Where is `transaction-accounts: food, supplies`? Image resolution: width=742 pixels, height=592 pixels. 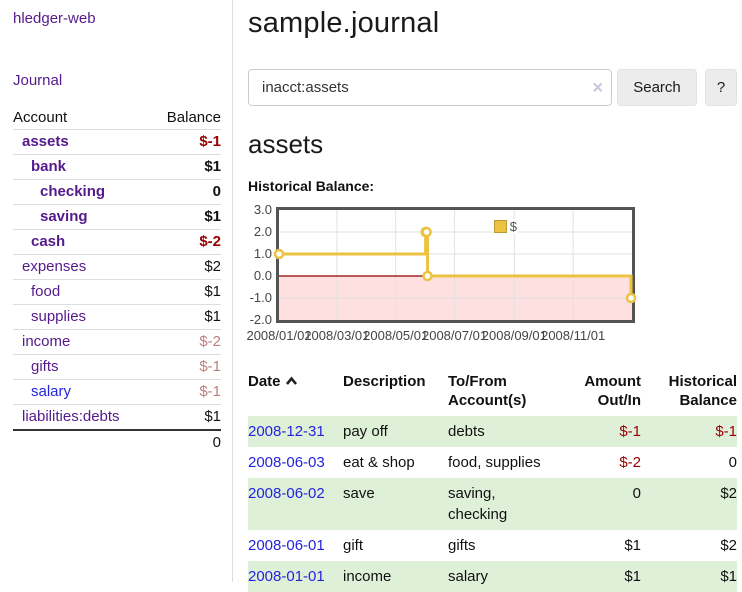 transaction-accounts: food, supplies is located at coordinates (494, 462).